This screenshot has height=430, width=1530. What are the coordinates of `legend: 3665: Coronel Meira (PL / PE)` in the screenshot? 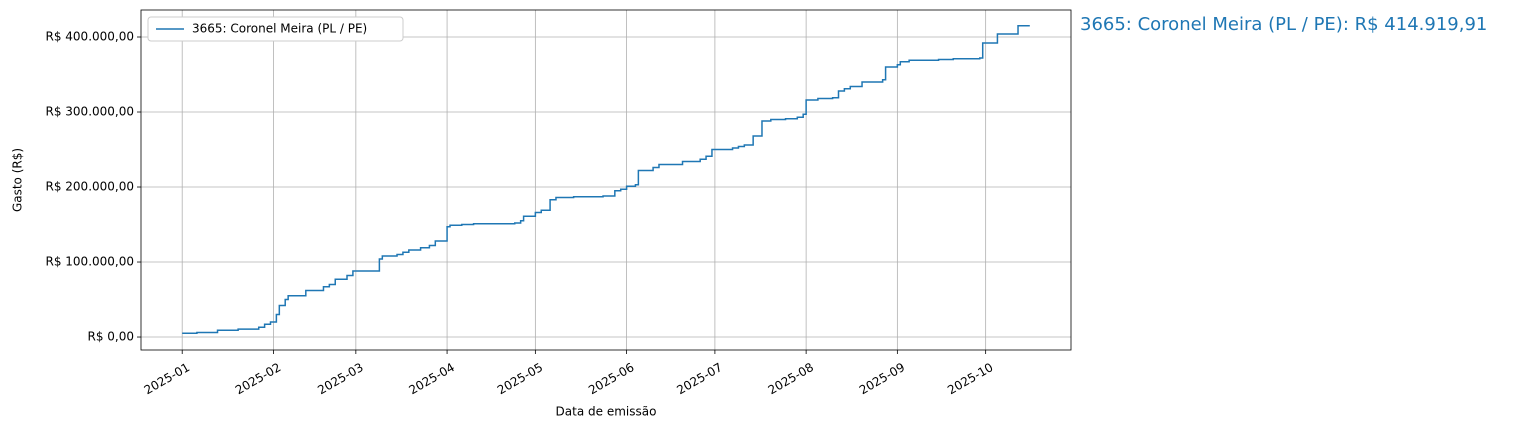 It's located at (275, 29).